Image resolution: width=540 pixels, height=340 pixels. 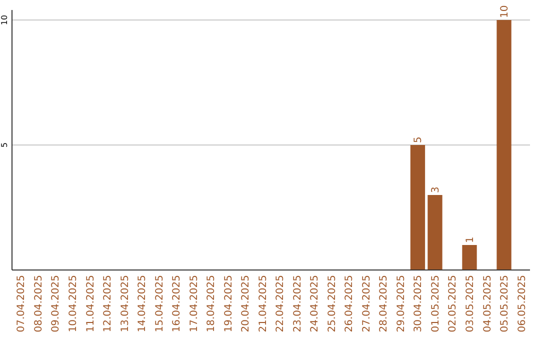 I want to click on x-tick-label: 09.04.2025, so click(x=56, y=303).